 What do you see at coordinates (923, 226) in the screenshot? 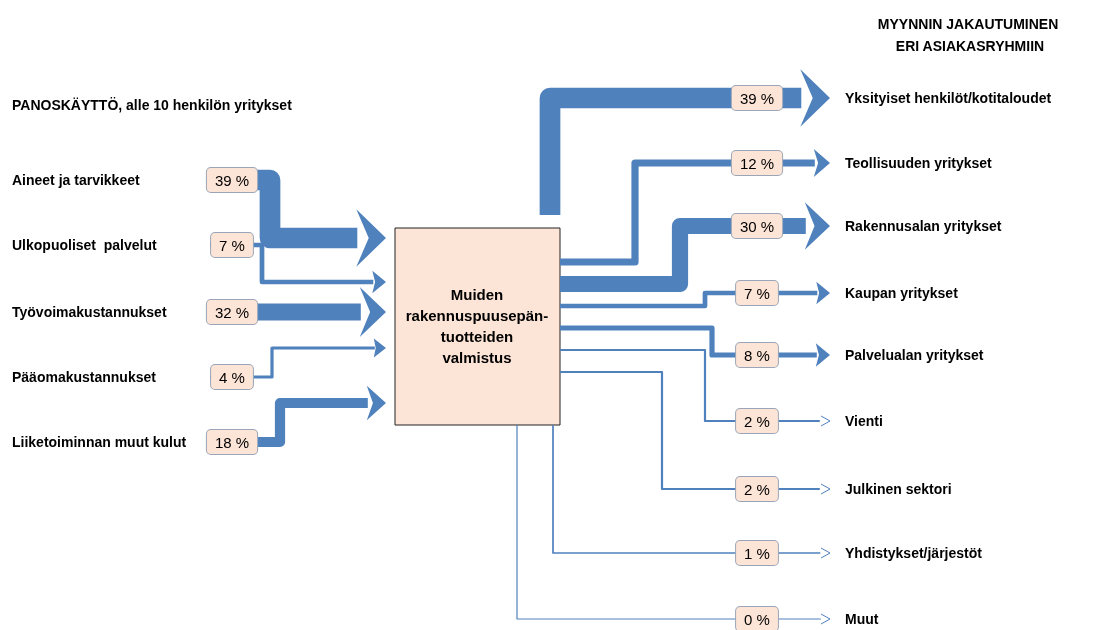
I see `category-label: Rakennusalan yritykset` at bounding box center [923, 226].